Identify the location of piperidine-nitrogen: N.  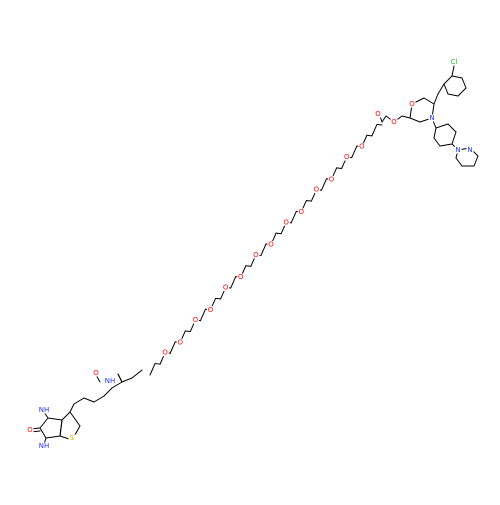
(457, 150).